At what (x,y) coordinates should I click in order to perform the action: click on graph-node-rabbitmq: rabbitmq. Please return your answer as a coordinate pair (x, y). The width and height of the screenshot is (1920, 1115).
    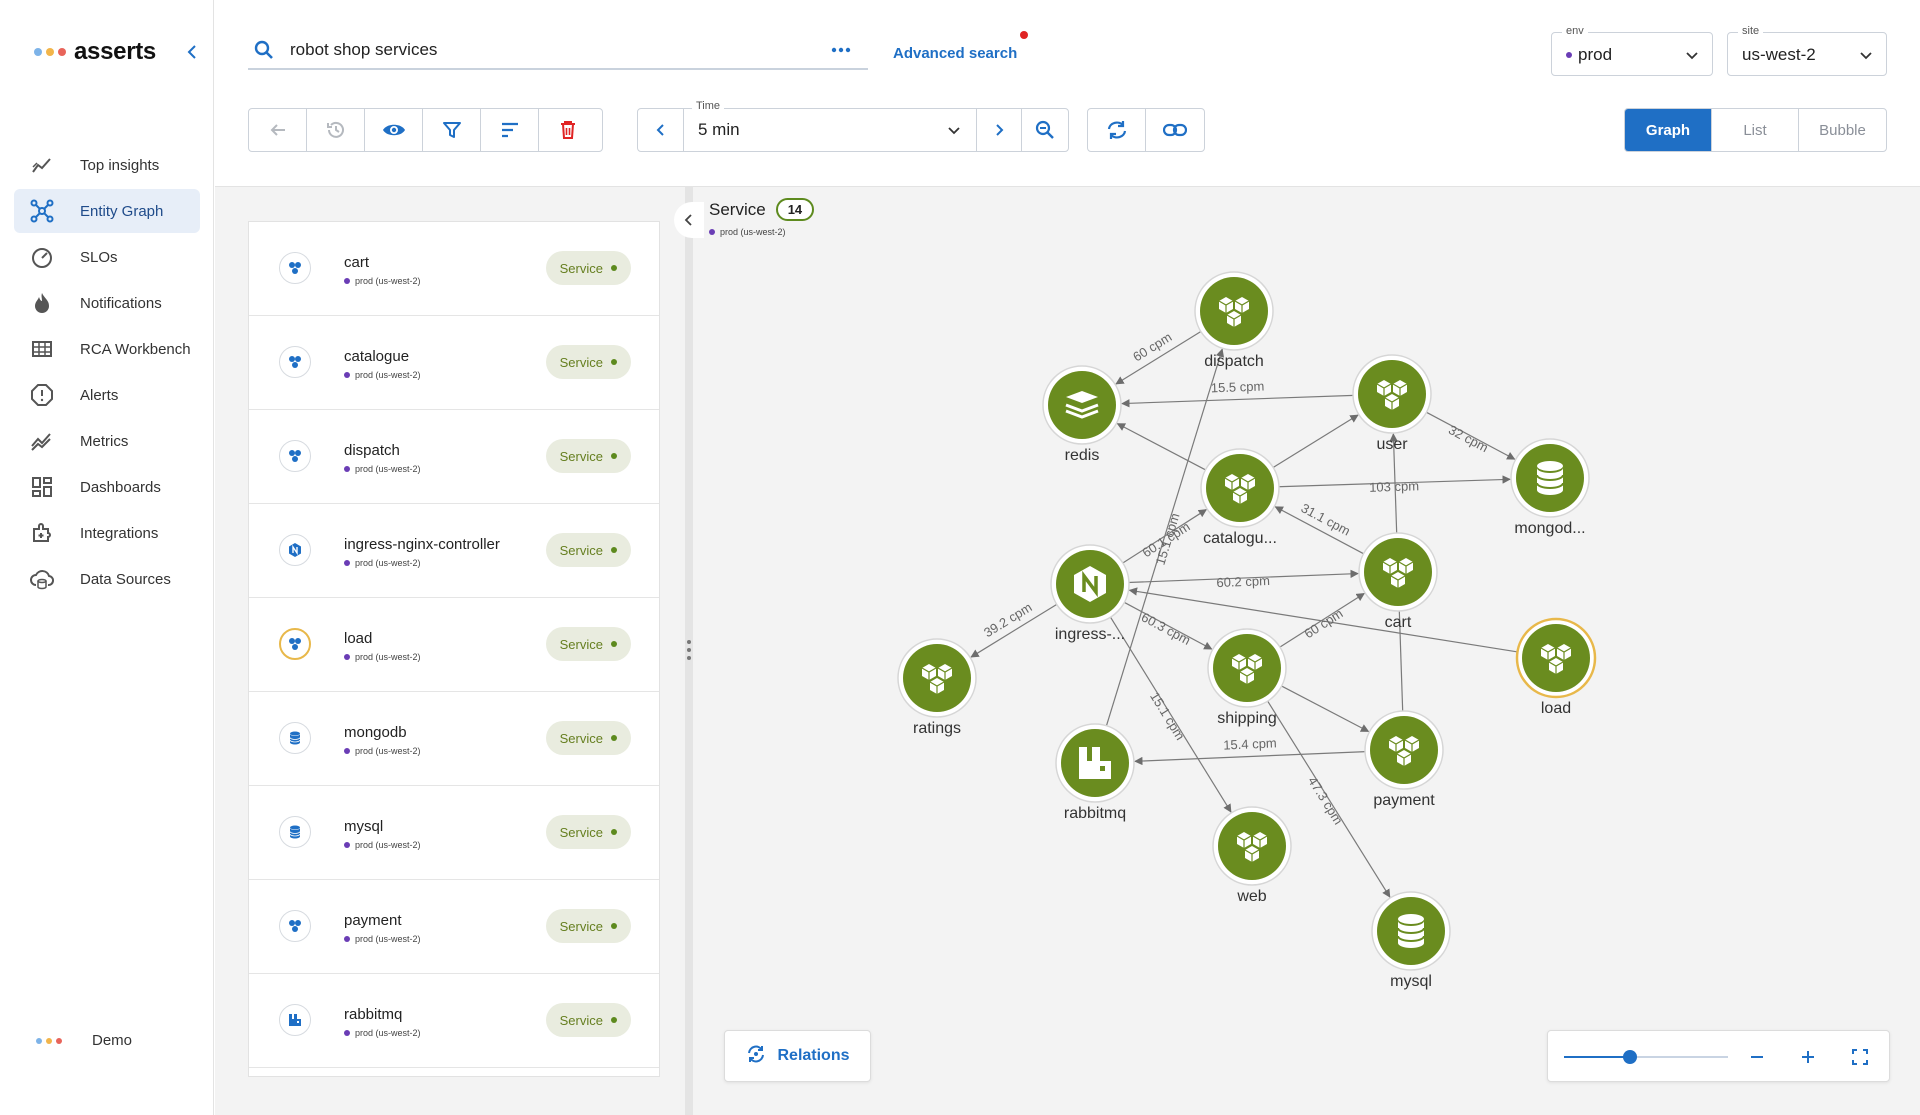
    Looking at the image, I should click on (1095, 772).